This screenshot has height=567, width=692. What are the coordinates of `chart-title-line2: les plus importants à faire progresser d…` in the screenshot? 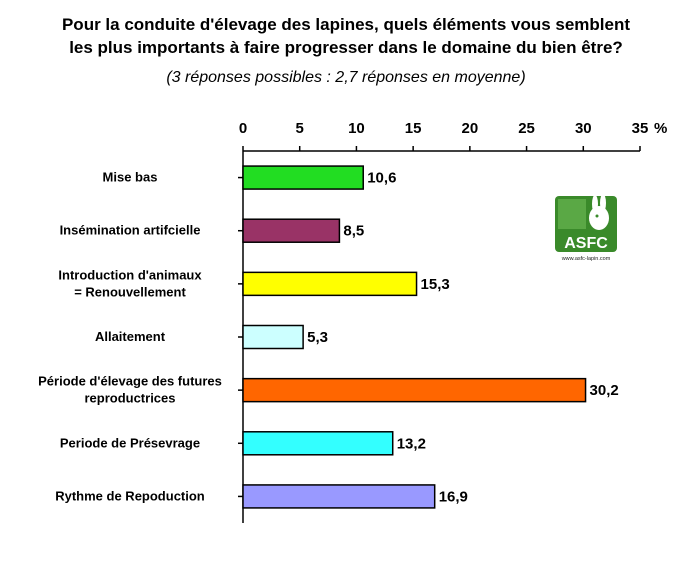 It's located at (346, 47).